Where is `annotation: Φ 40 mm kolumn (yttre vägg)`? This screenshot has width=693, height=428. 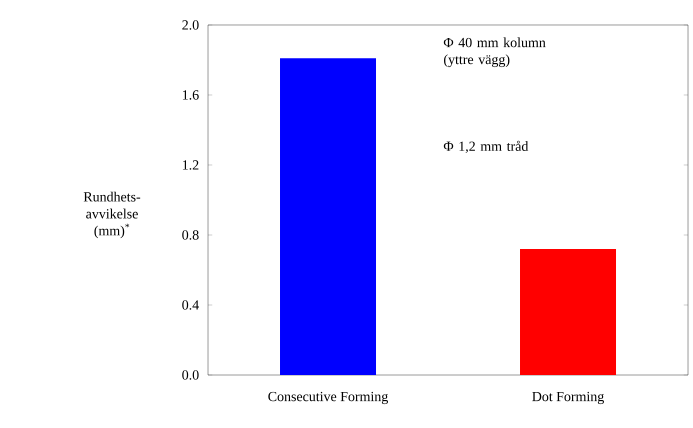 annotation: Φ 40 mm kolumn (yttre vägg) is located at coordinates (495, 52).